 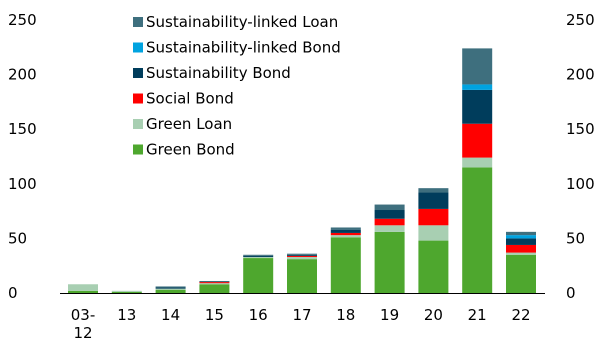 I want to click on x-tick-label: 19, so click(x=389, y=315).